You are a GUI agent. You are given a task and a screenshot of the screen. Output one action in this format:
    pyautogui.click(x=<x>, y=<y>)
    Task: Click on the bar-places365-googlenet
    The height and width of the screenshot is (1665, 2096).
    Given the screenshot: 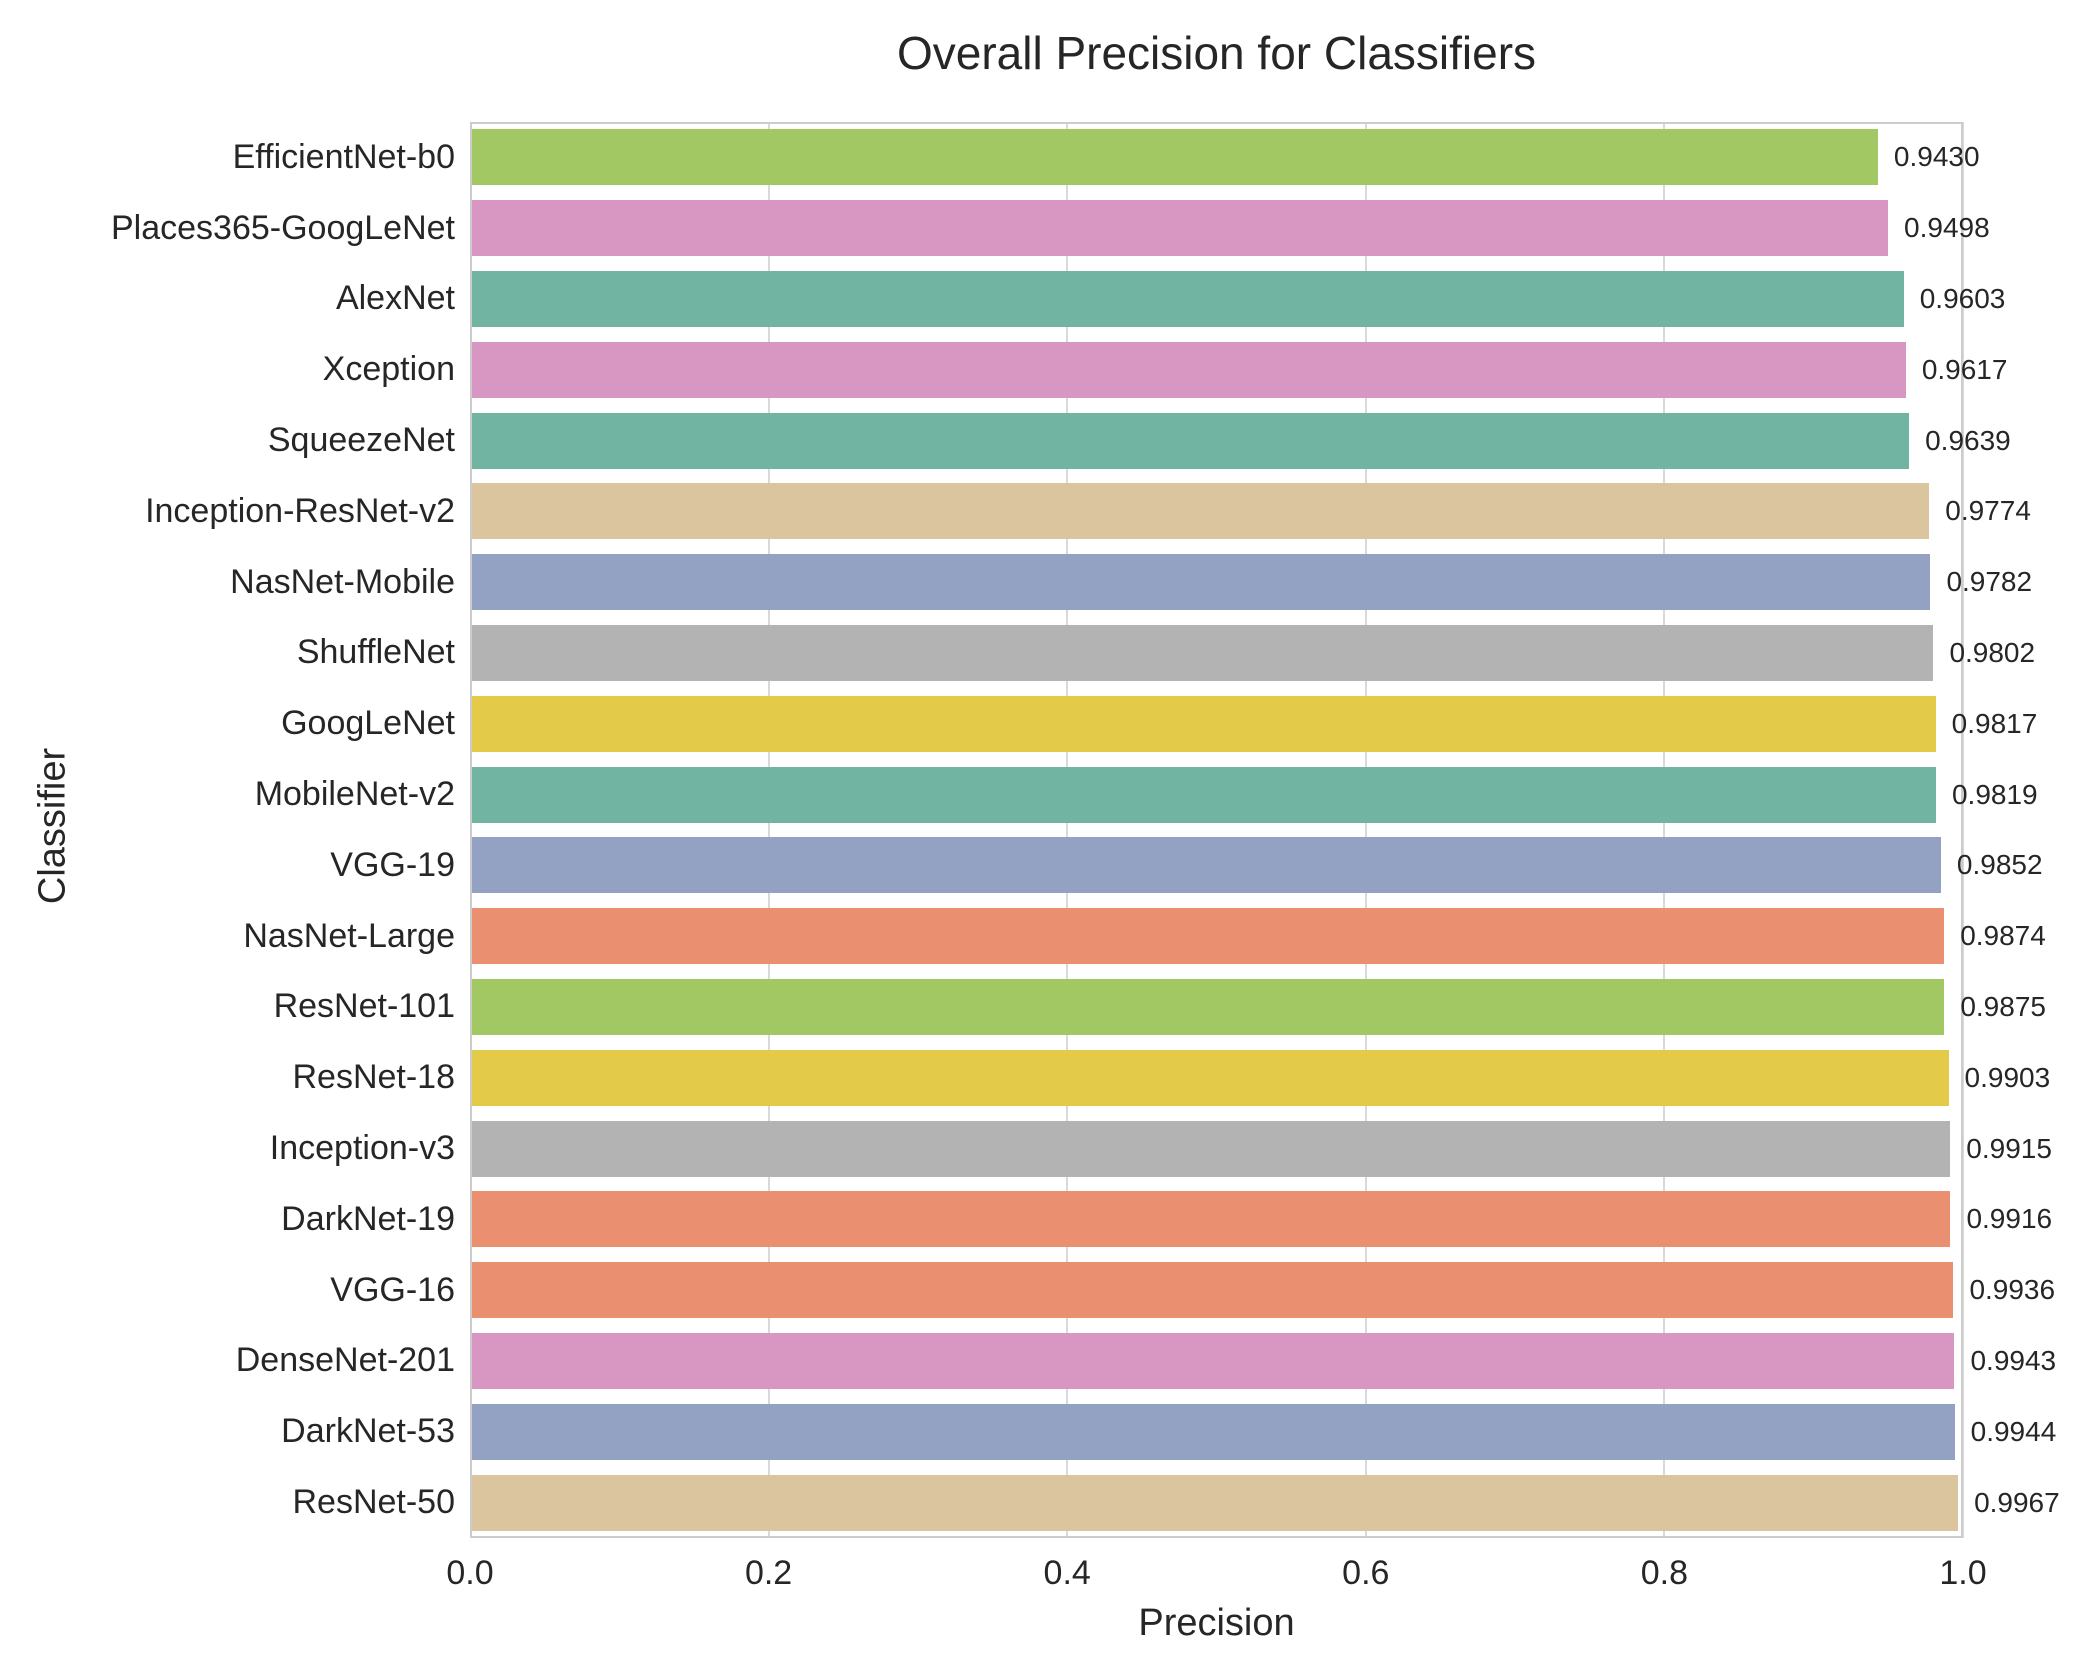 What is the action you would take?
    pyautogui.click(x=1179, y=228)
    